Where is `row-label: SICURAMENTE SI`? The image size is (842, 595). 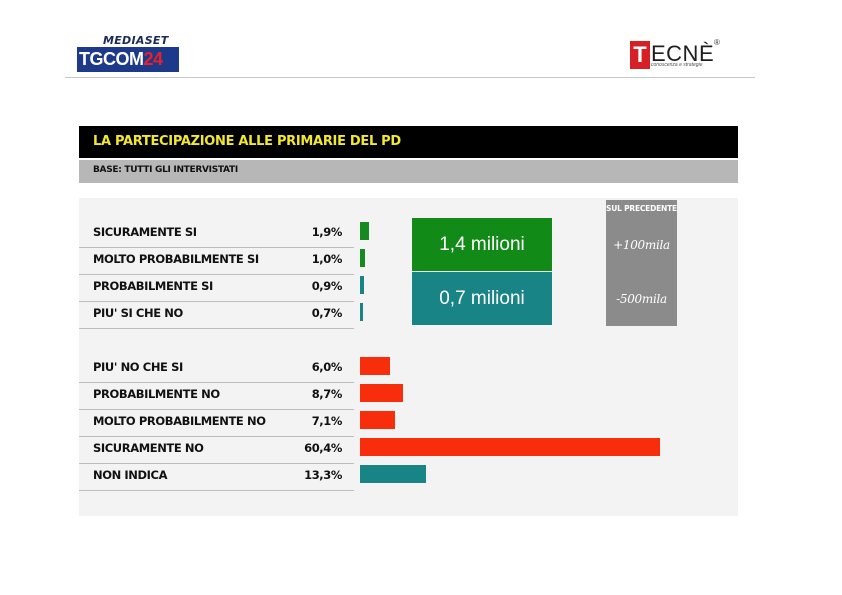 row-label: SICURAMENTE SI is located at coordinates (145, 232).